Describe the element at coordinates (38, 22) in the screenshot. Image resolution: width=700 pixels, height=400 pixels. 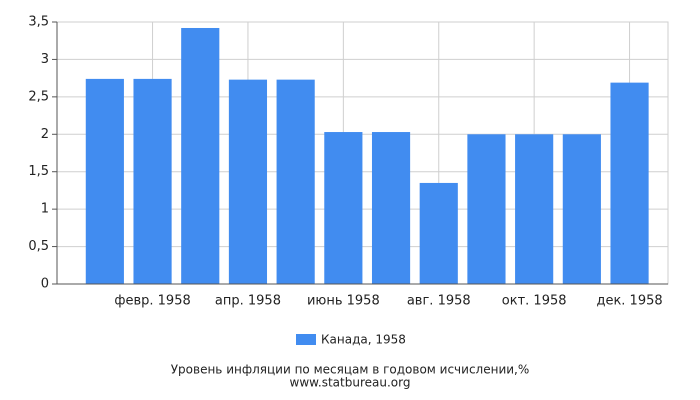
I see `y-tick-label: 3,5` at that location.